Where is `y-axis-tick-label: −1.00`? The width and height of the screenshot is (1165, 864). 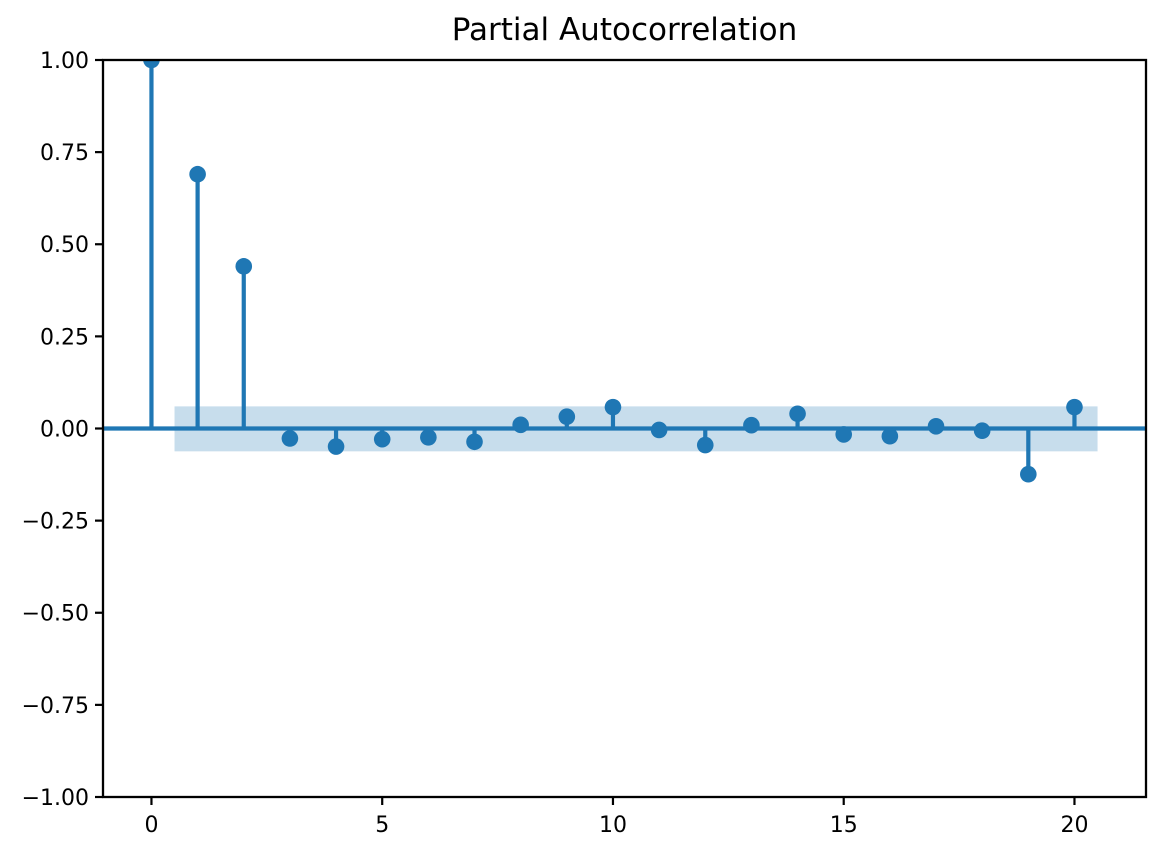
y-axis-tick-label: −1.00 is located at coordinates (55, 798).